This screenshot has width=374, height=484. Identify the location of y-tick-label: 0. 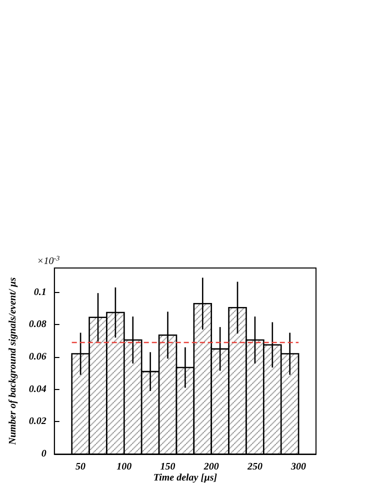
(43, 454).